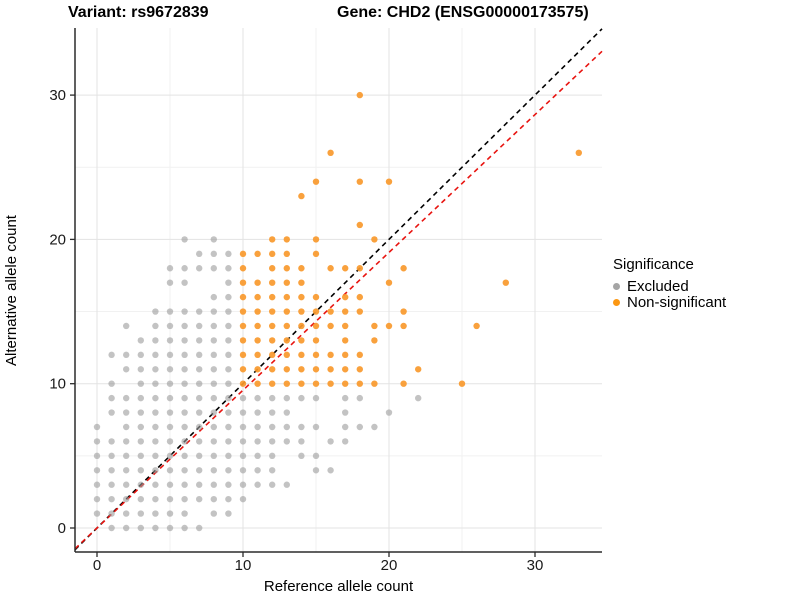  What do you see at coordinates (669, 302) in the screenshot?
I see `legend-item-non-significant: Non-significant` at bounding box center [669, 302].